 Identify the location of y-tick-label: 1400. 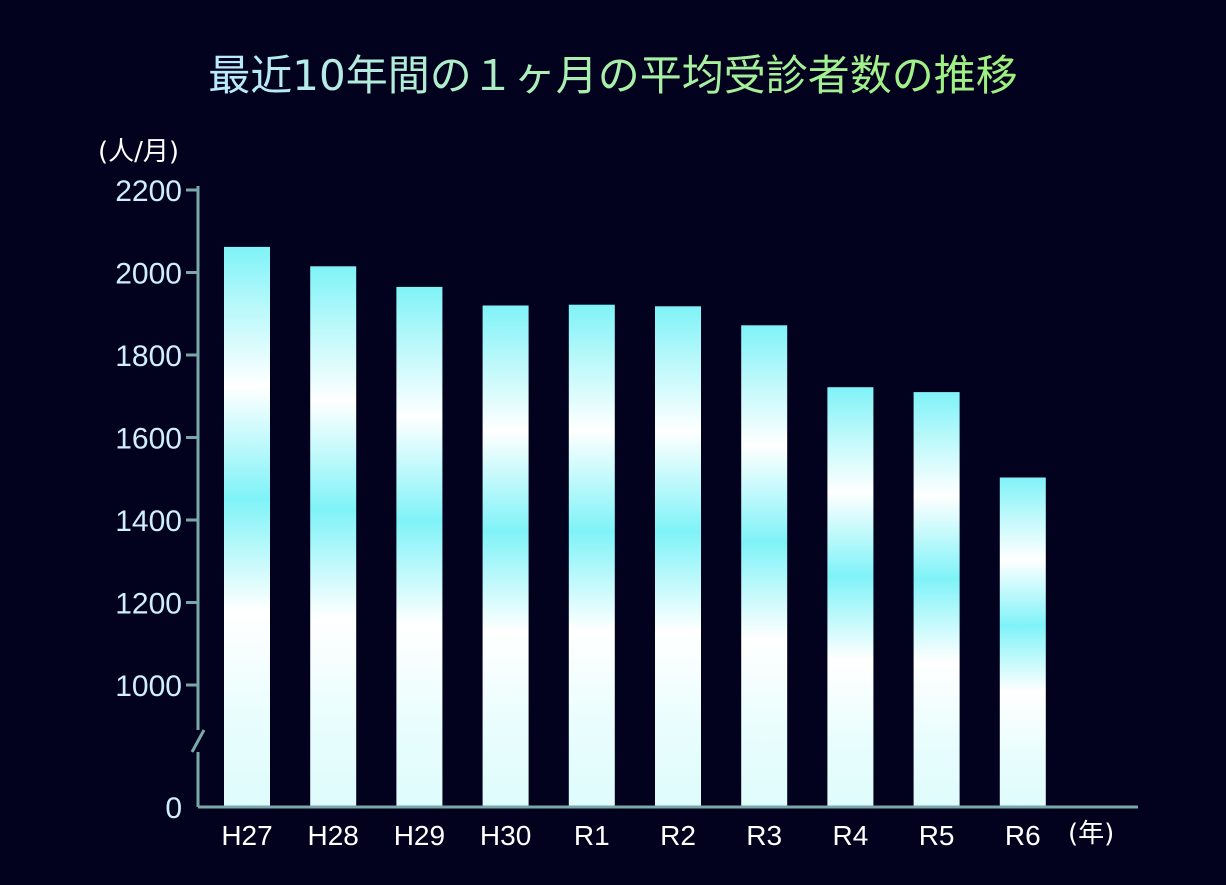
(148, 521).